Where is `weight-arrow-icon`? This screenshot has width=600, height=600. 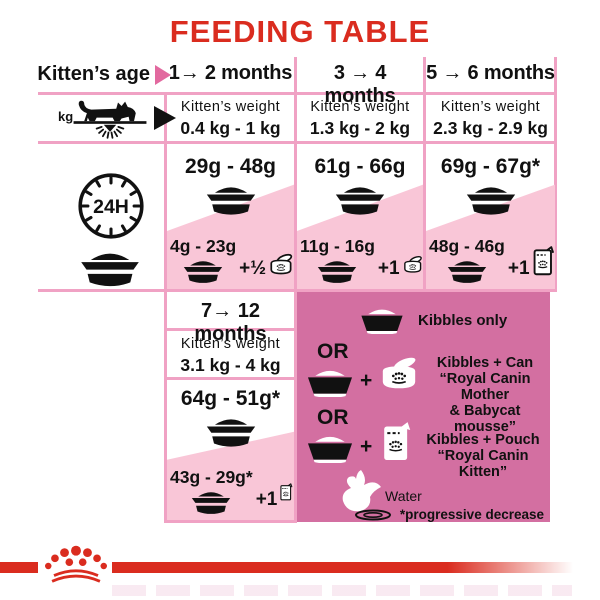 weight-arrow-icon is located at coordinates (165, 118).